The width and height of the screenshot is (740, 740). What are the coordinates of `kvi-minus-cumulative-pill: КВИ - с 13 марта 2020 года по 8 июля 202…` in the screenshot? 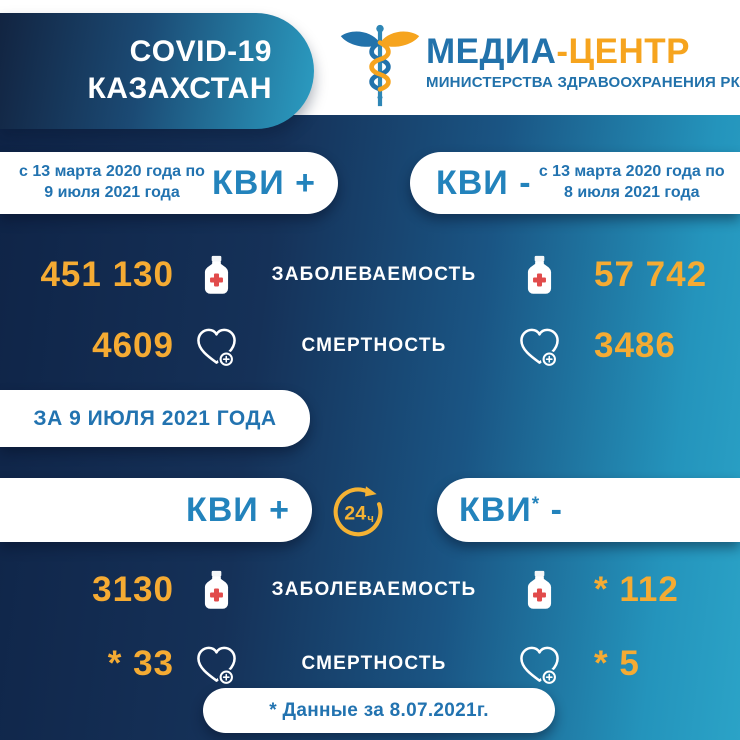 It's located at (575, 183).